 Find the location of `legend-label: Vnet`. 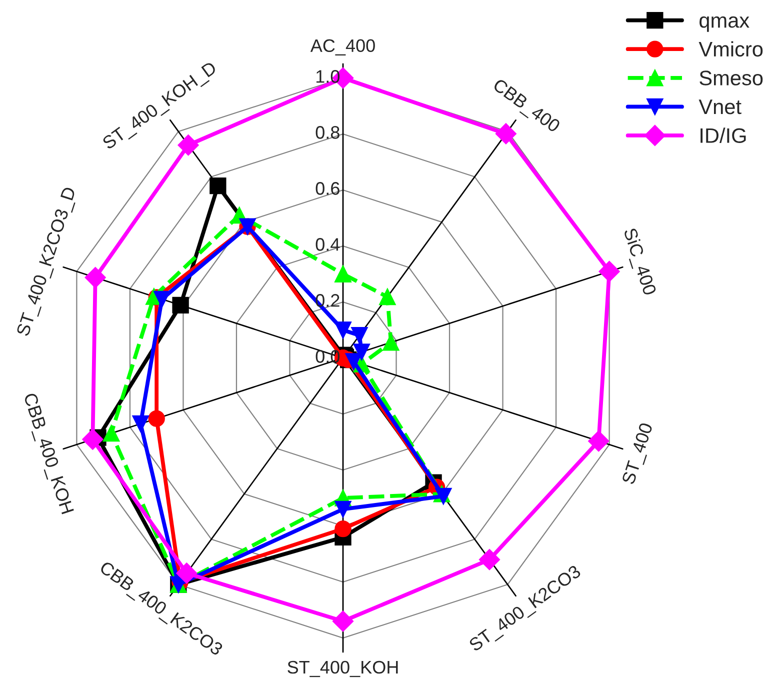

legend-label: Vnet is located at coordinates (720, 107).